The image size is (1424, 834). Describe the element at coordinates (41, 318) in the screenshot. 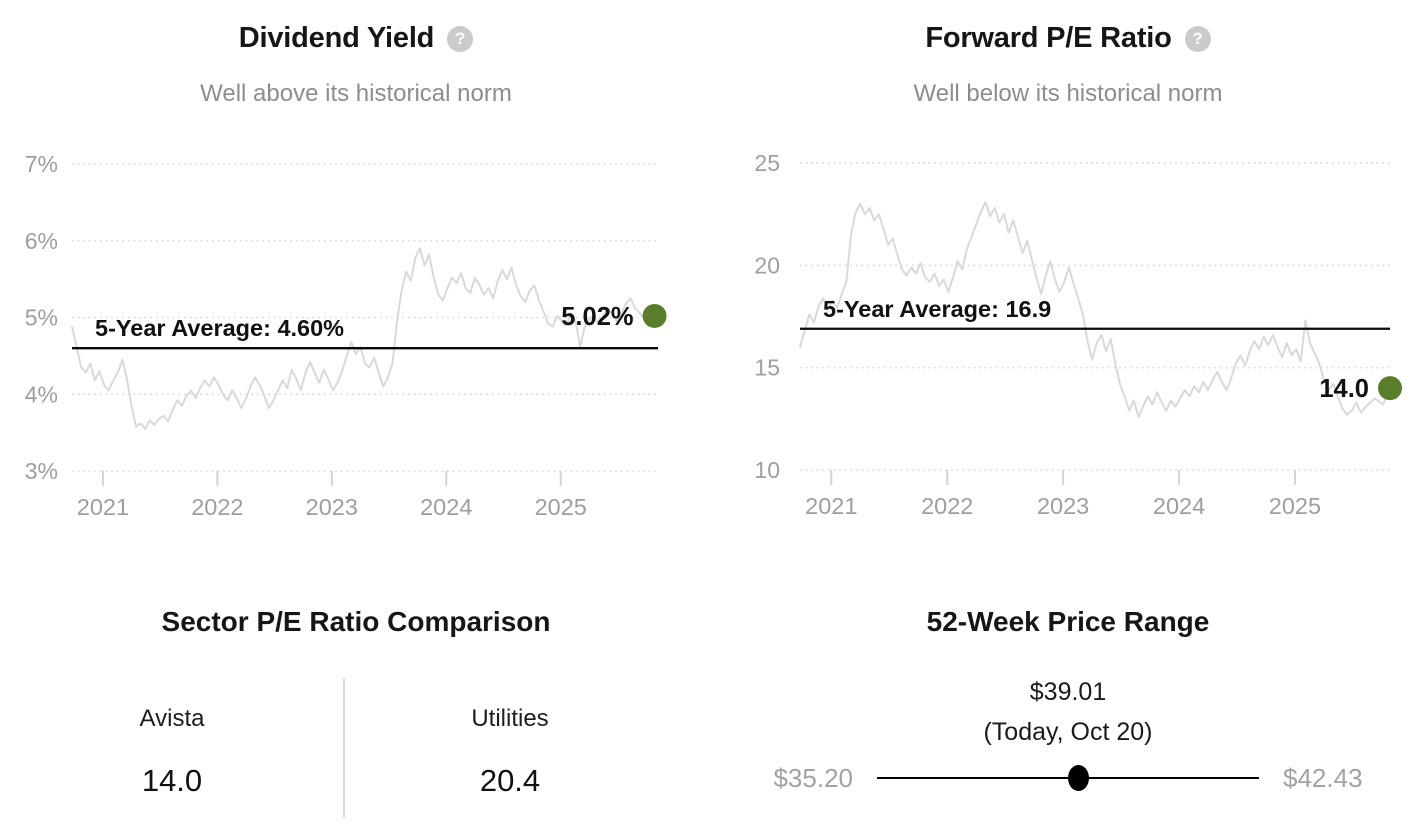

I see `y-axis-label: 5%` at that location.